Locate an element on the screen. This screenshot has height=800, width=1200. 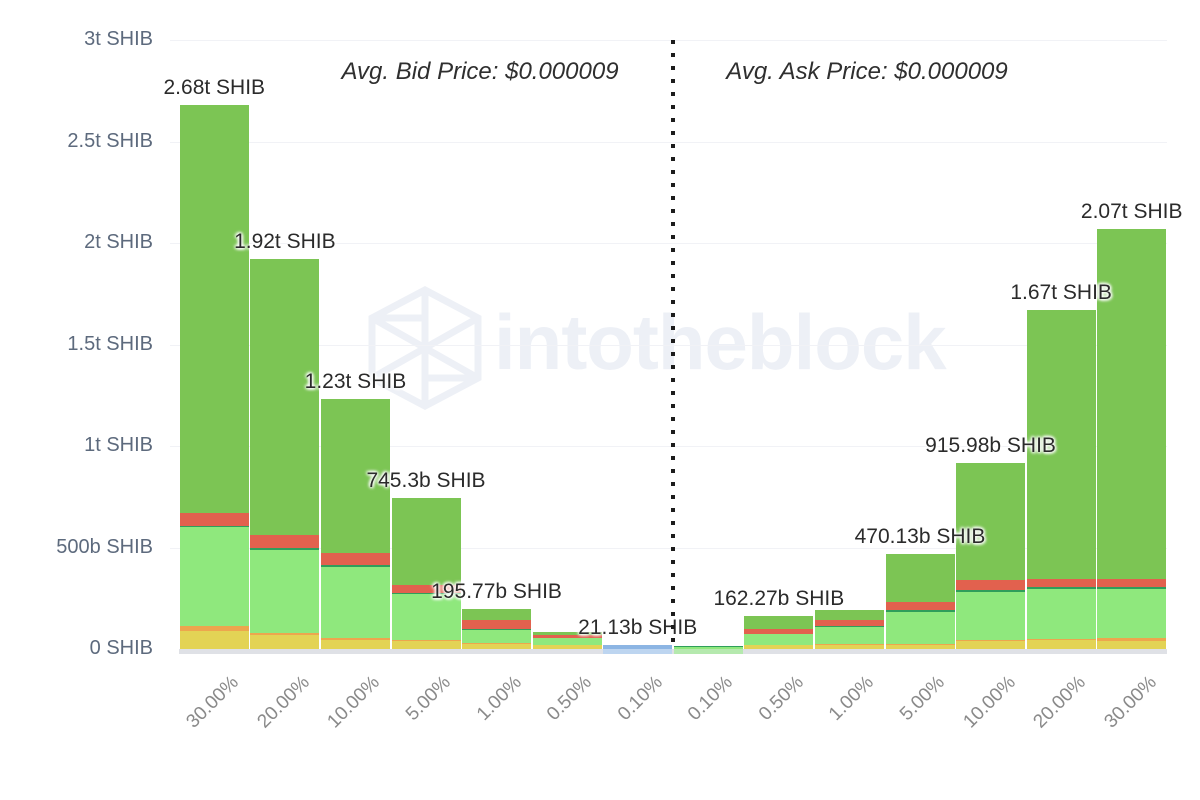
bar-value-label: 1.92t SHIB is located at coordinates (285, 242).